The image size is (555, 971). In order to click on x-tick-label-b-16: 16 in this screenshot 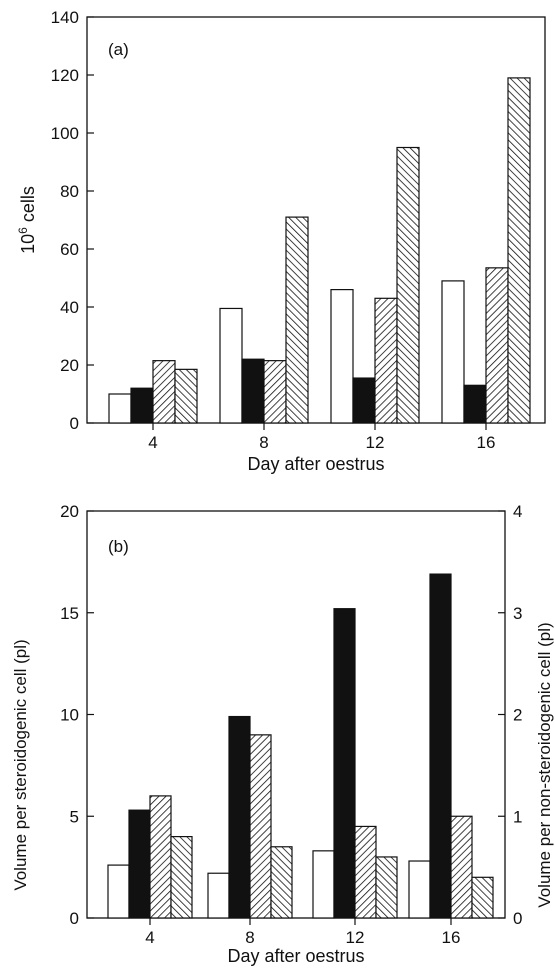, I will do `click(451, 937)`.